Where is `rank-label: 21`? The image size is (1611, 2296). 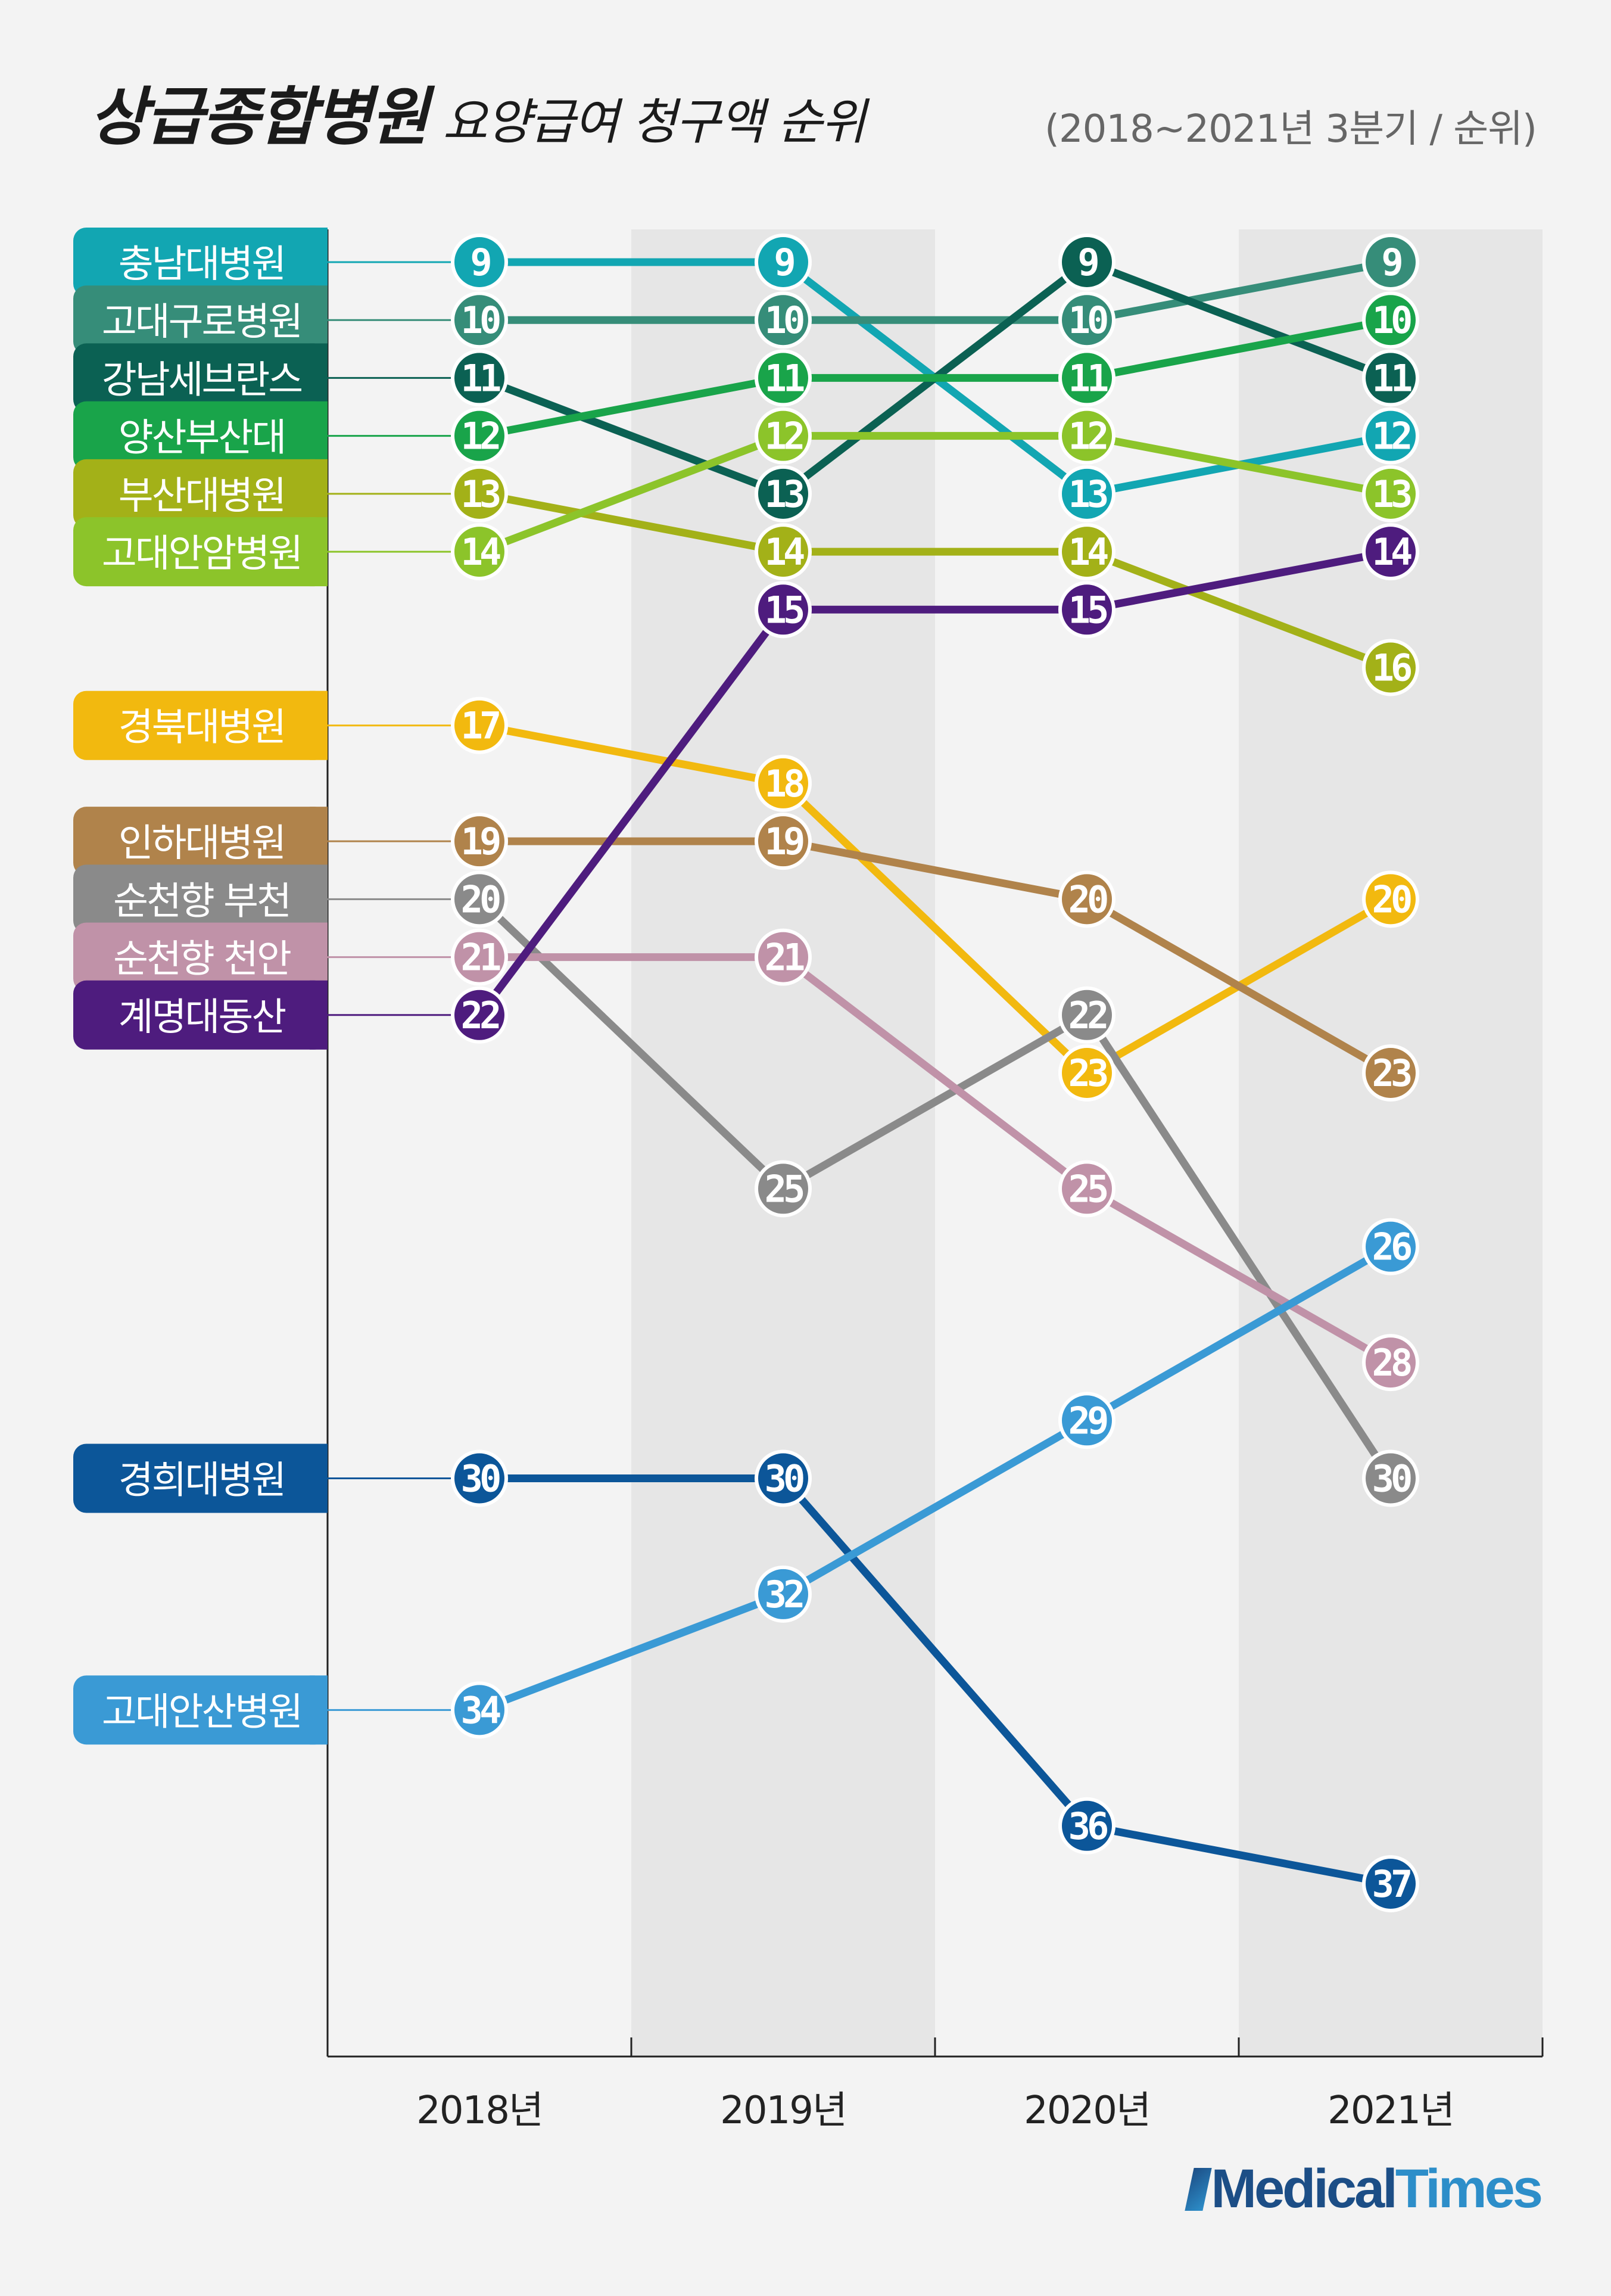 rank-label: 21 is located at coordinates (784, 957).